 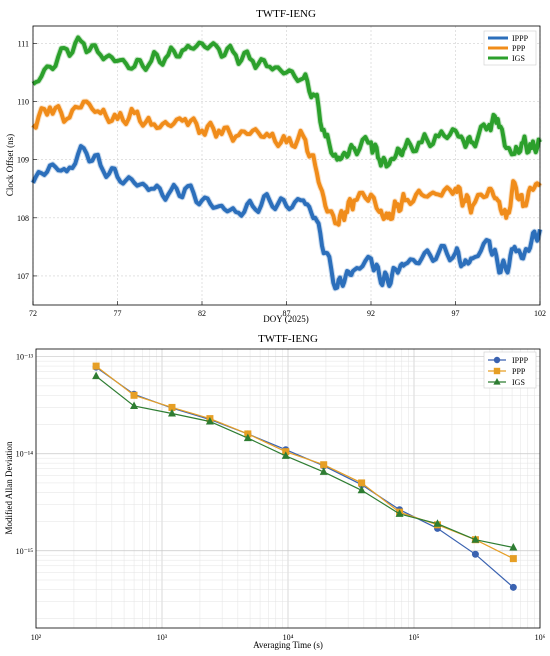 I want to click on x-tick-label: 10⁵, so click(x=414, y=637).